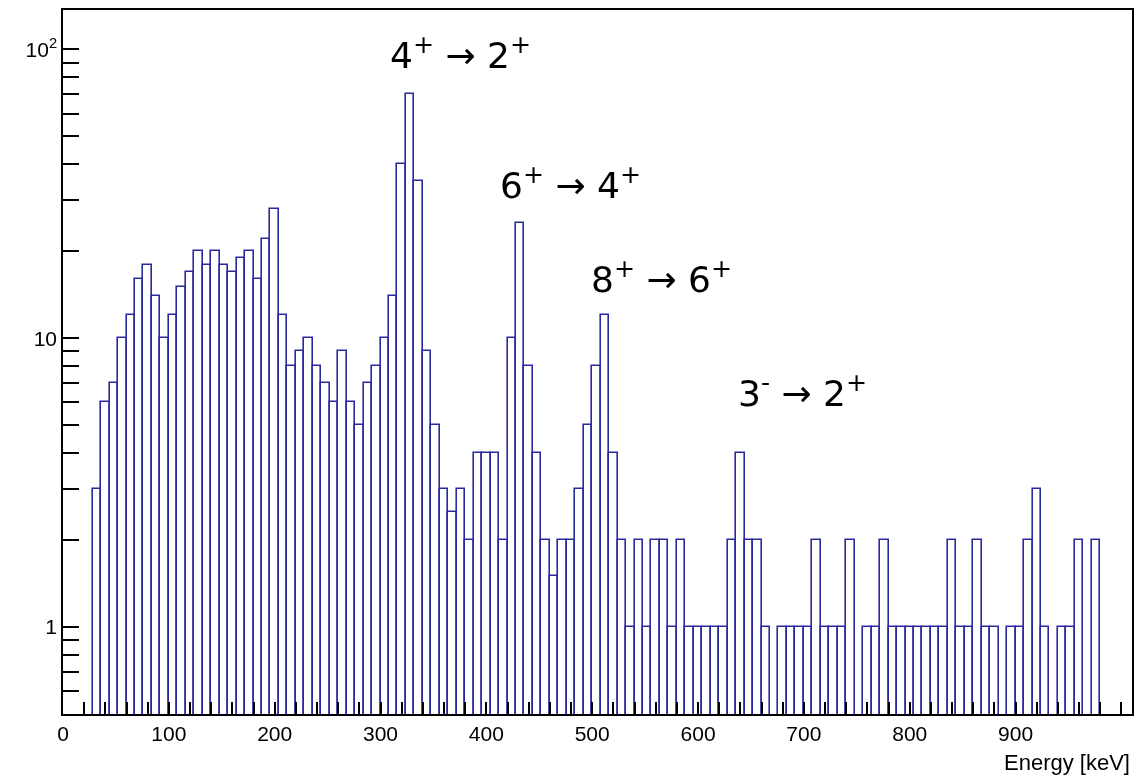  What do you see at coordinates (803, 391) in the screenshot?
I see `annotation: 3$^{-}$ → 2$^{+}$` at bounding box center [803, 391].